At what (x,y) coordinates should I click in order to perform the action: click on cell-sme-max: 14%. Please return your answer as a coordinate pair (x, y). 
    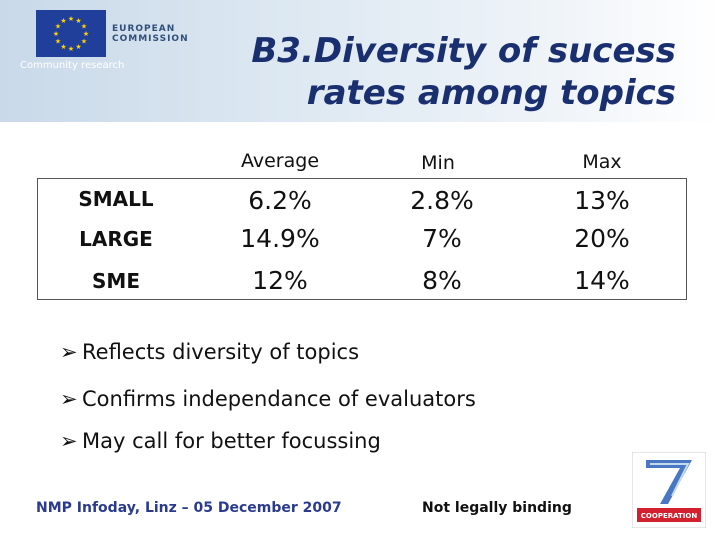
    Looking at the image, I should click on (602, 280).